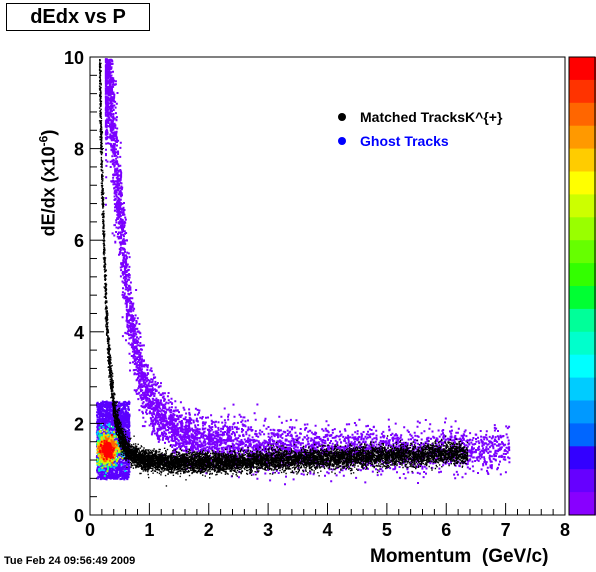  I want to click on y-tick-label: 8, so click(79, 150).